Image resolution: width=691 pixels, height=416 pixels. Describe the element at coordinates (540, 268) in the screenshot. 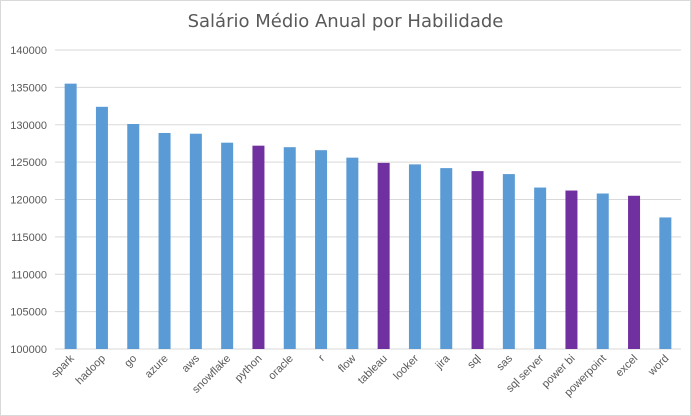

I see `bar-sql-server` at that location.